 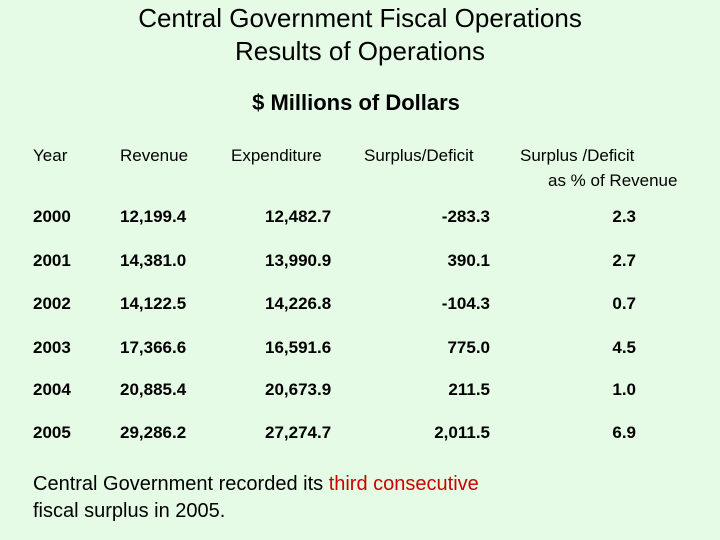 I want to click on cell-revenue: 14,381.0, so click(x=153, y=260).